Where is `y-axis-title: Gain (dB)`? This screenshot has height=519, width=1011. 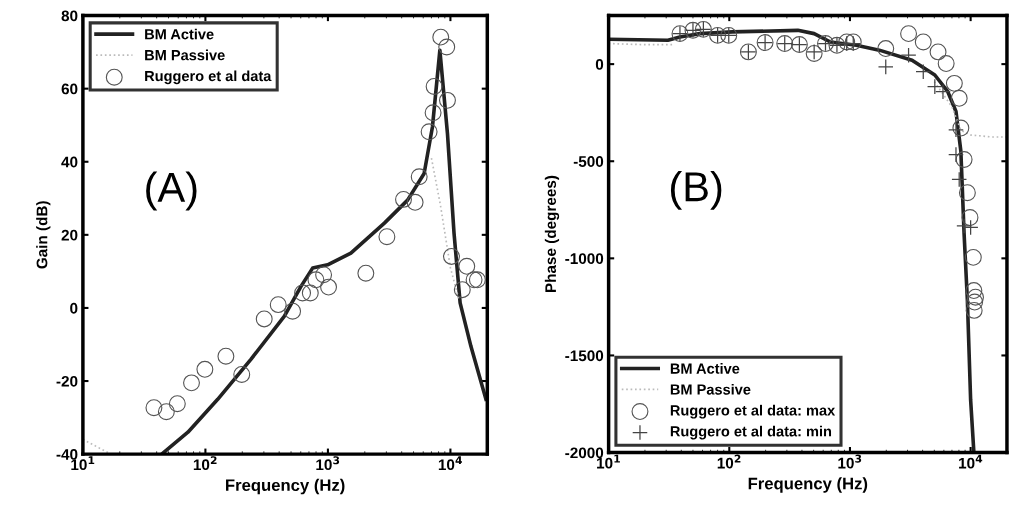
y-axis-title: Gain (dB) is located at coordinates (43, 235).